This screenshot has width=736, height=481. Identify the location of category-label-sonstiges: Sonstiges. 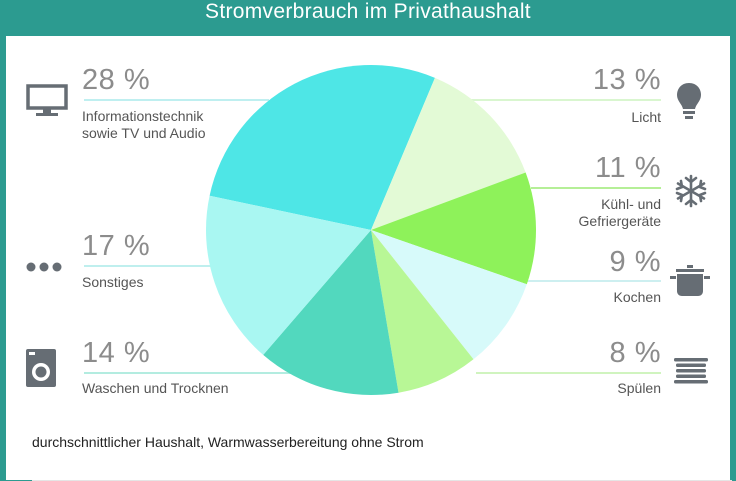
(113, 282).